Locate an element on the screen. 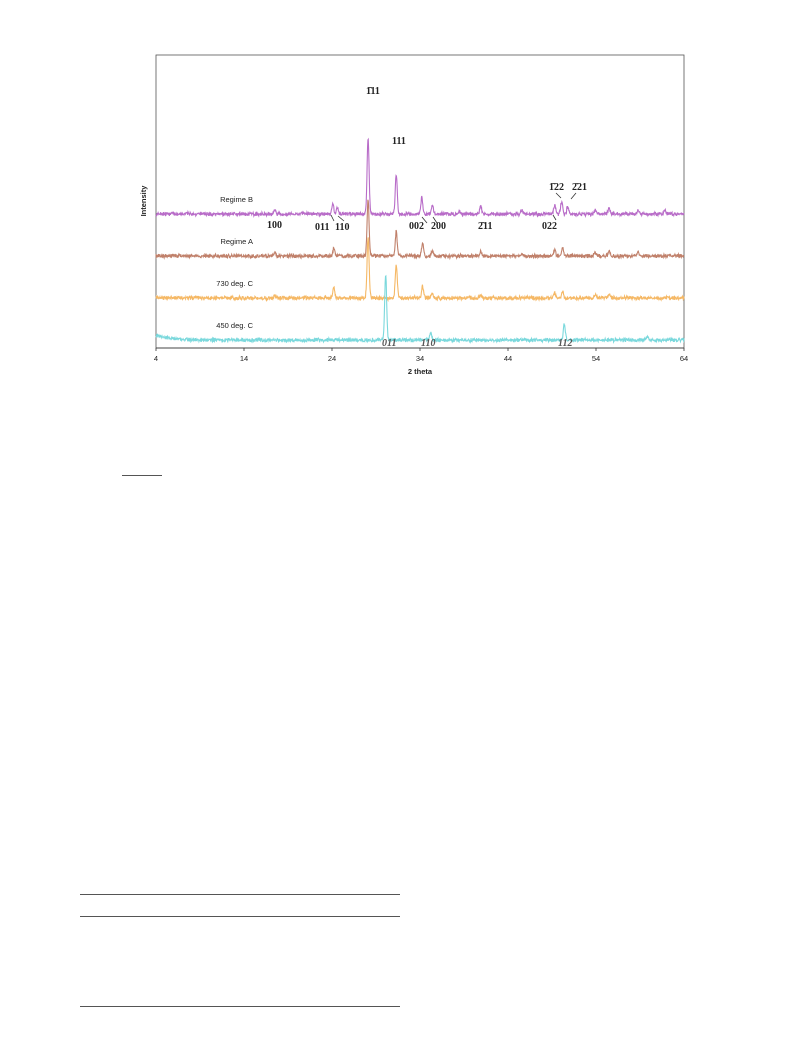 The width and height of the screenshot is (791, 1043). peak-index-label: 111 is located at coordinates (399, 141).